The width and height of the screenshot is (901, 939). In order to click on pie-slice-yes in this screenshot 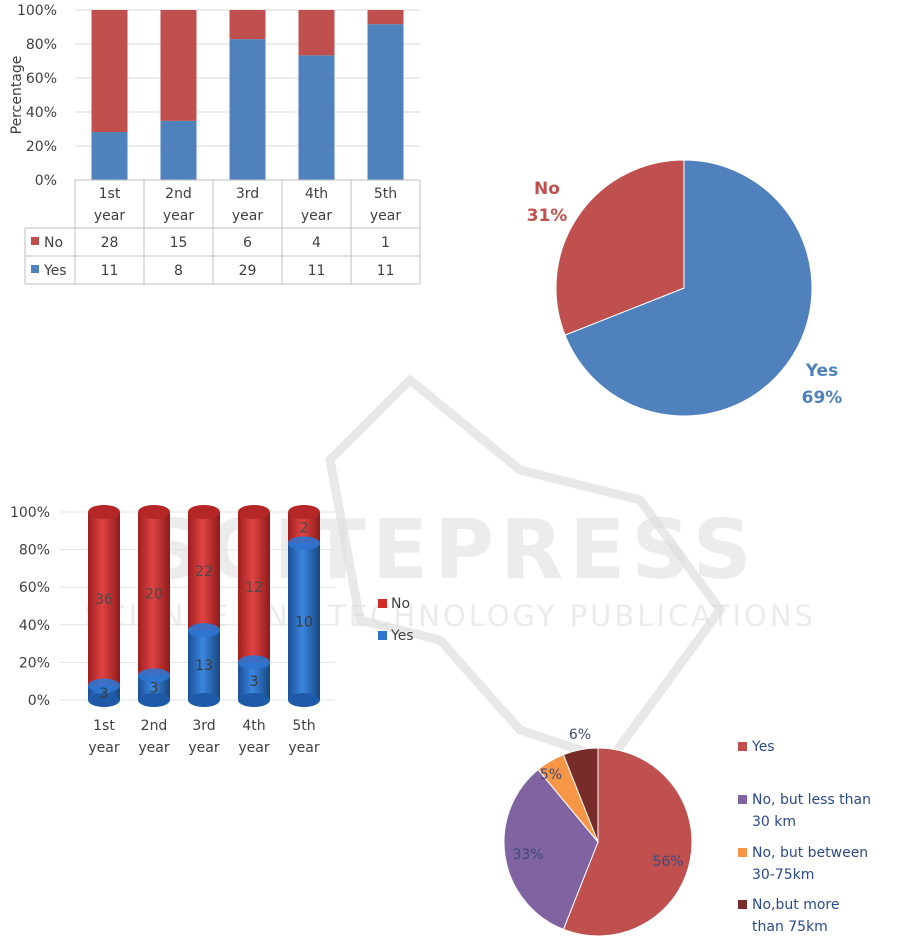, I will do `click(688, 288)`.